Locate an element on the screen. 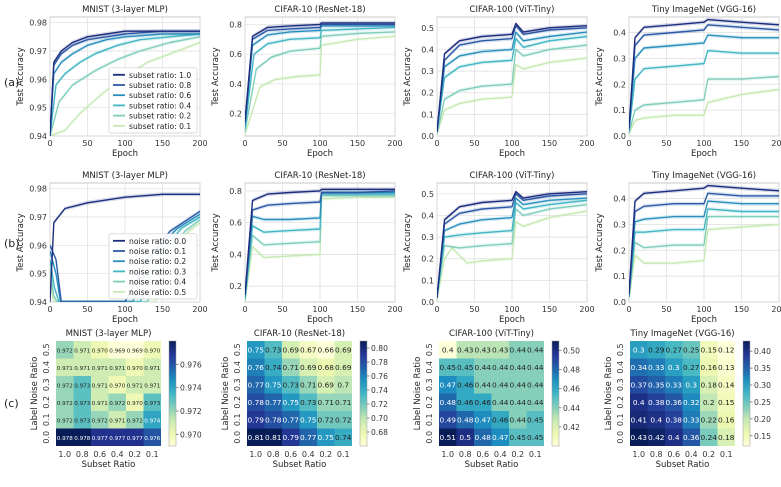 The image size is (781, 487). x-tick-label: 0.2 is located at coordinates (517, 454).